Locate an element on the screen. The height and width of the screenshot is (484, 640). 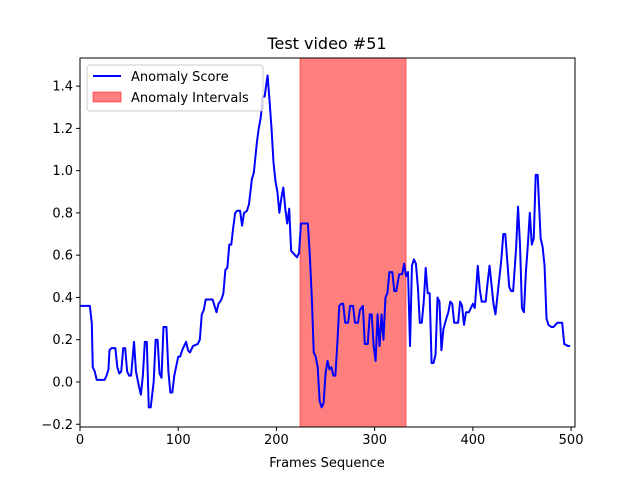
x-tick-label: 500 is located at coordinates (571, 440).